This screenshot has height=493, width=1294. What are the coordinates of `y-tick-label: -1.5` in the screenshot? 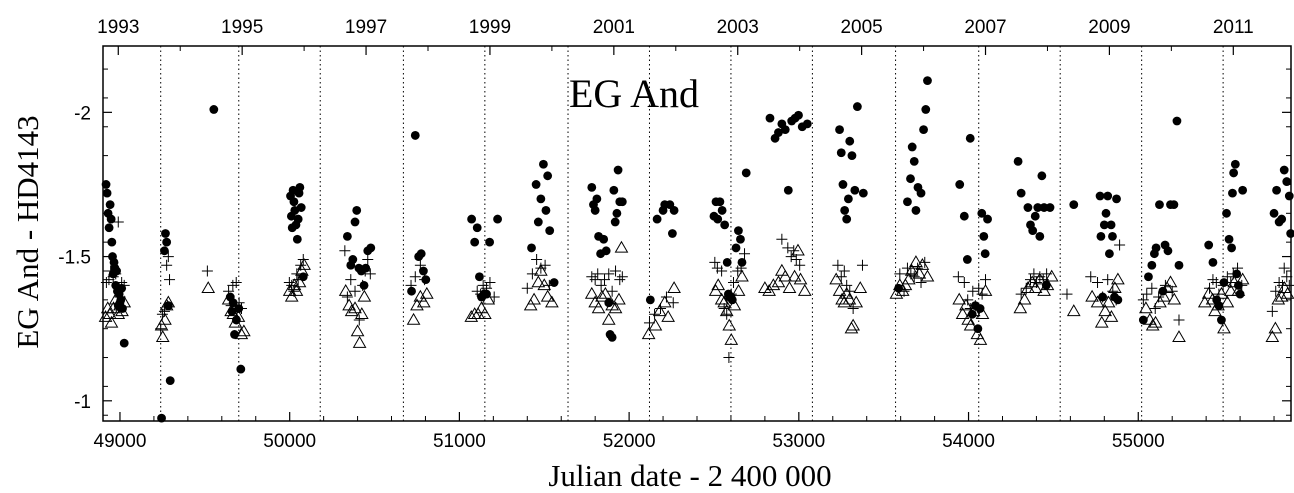 It's located at (74, 258).